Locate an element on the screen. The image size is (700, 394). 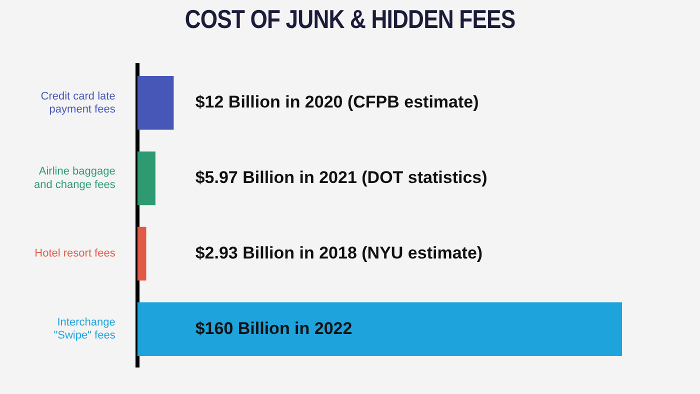
y-tick-label: Interchange "Swipe" fees is located at coordinates (85, 329).